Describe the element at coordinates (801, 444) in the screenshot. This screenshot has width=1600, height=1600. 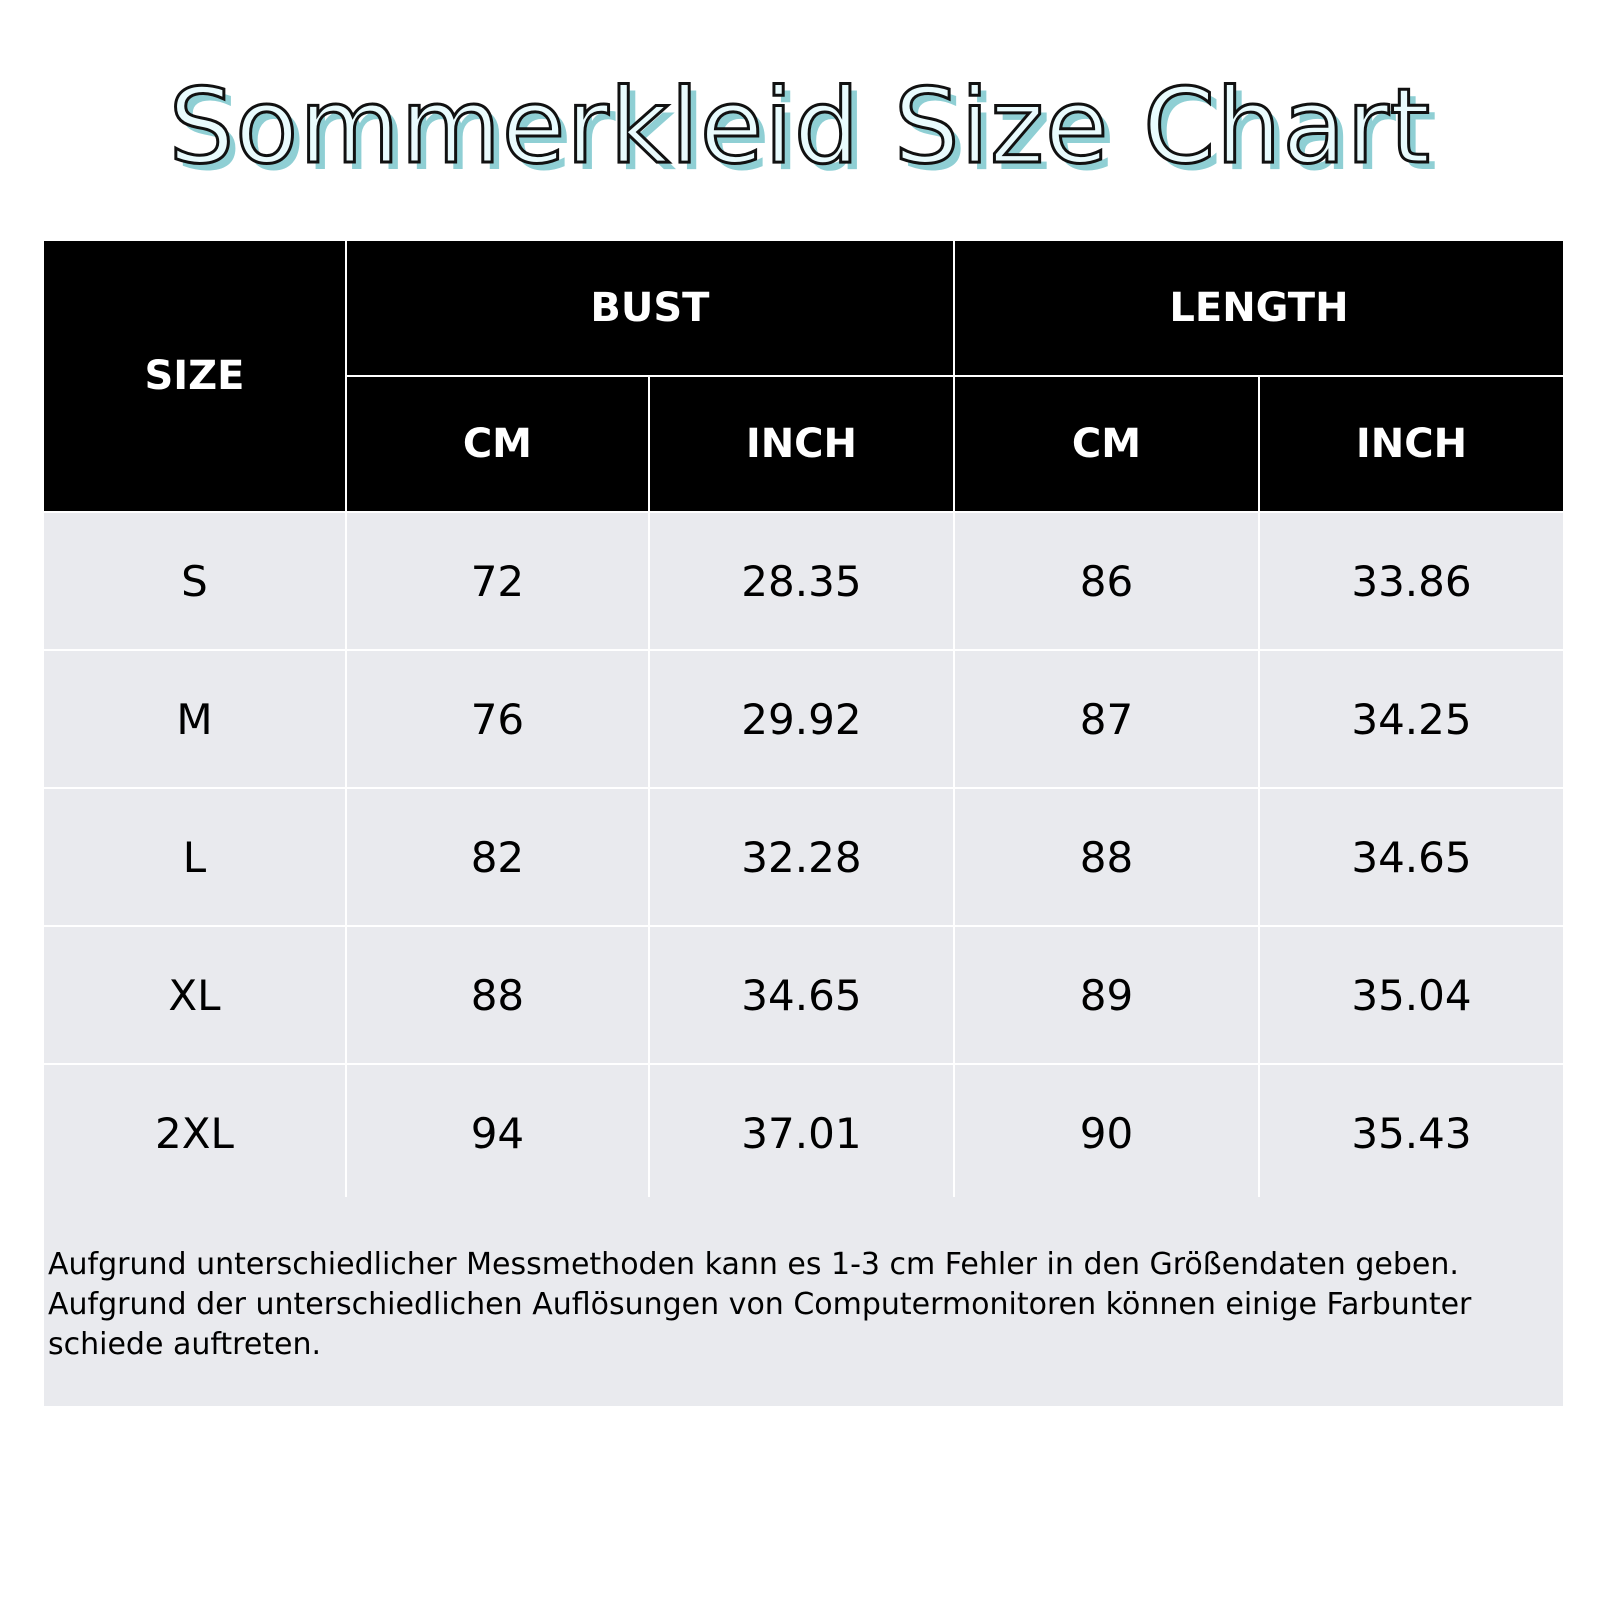
I see `header-bust-inch: INCH` at that location.